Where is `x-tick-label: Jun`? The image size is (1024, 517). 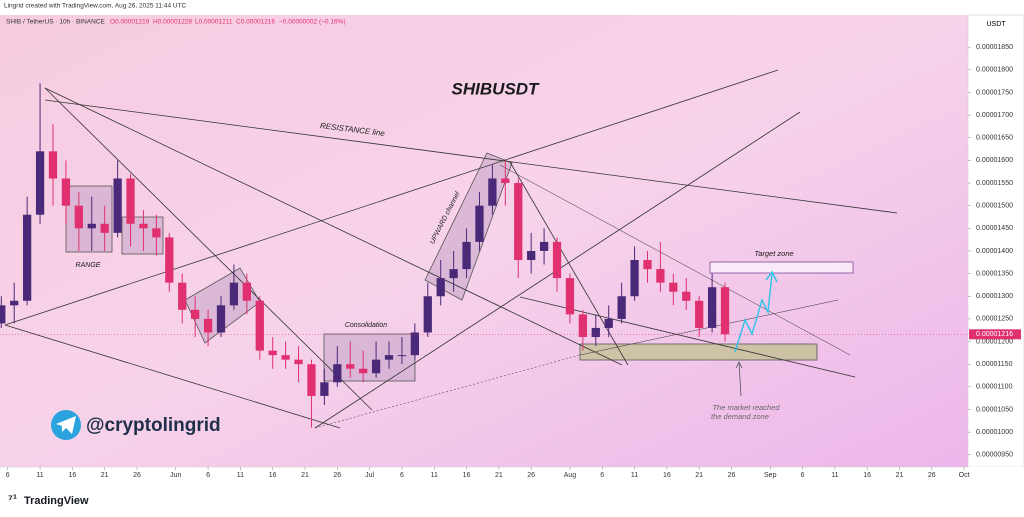 x-tick-label: Jun is located at coordinates (175, 475).